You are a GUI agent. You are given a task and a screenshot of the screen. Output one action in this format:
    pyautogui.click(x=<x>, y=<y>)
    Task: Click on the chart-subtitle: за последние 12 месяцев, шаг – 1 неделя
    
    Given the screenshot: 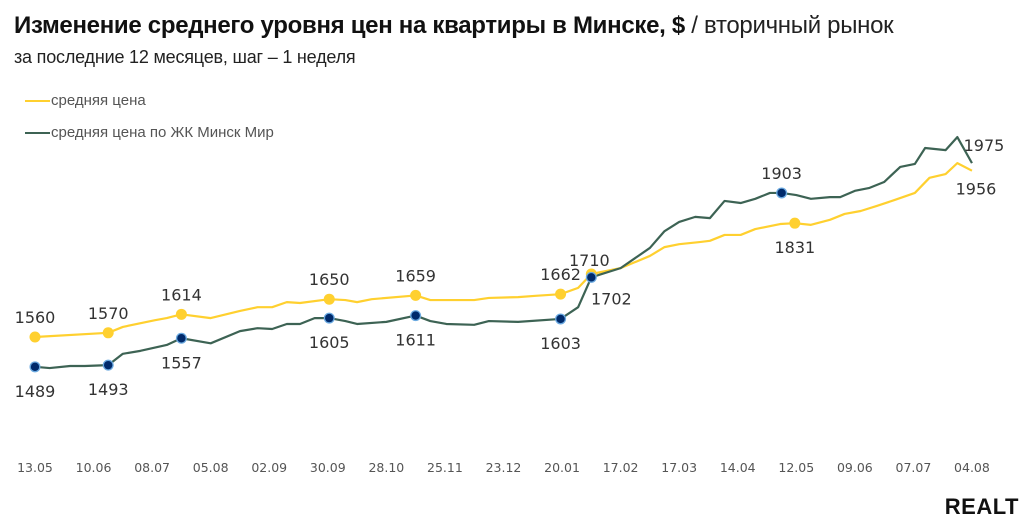 What is the action you would take?
    pyautogui.click(x=185, y=57)
    